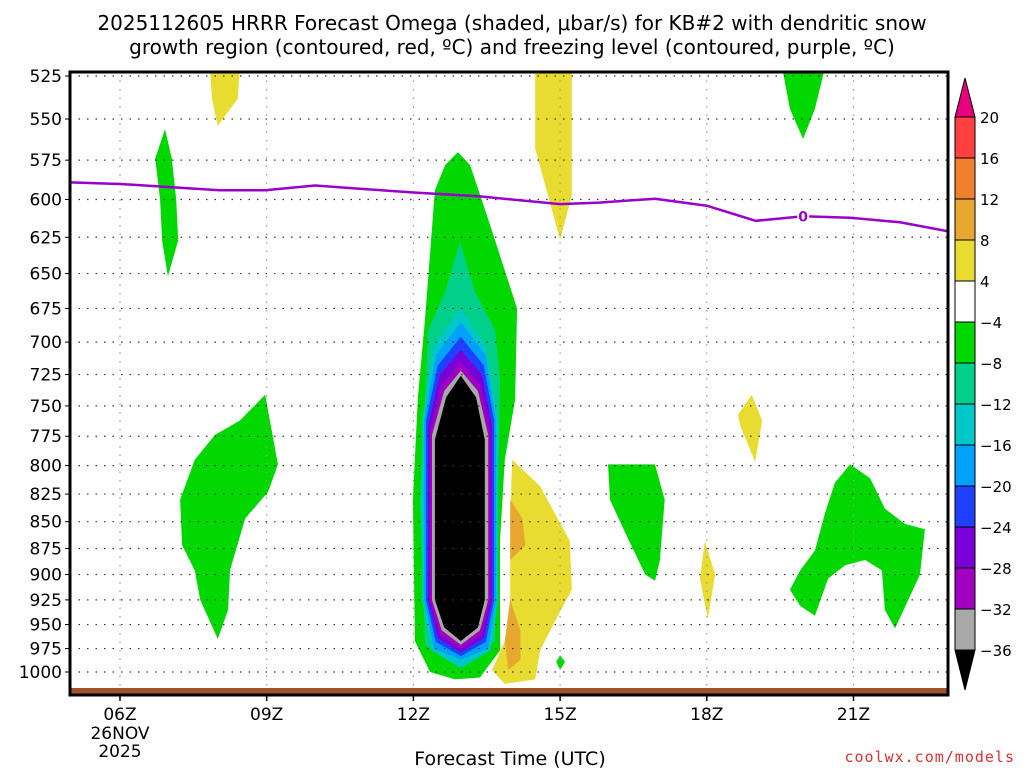  What do you see at coordinates (40, 673) in the screenshot?
I see `y-tick-label: 1000` at bounding box center [40, 673].